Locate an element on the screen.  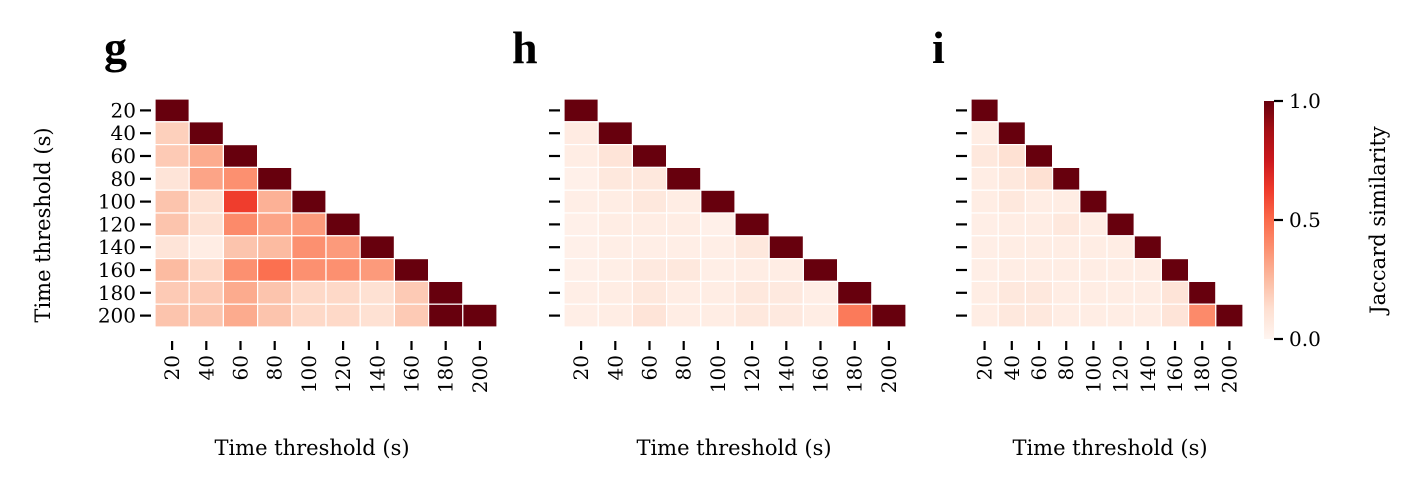
y-tick-label: 140 is located at coordinates (117, 247).